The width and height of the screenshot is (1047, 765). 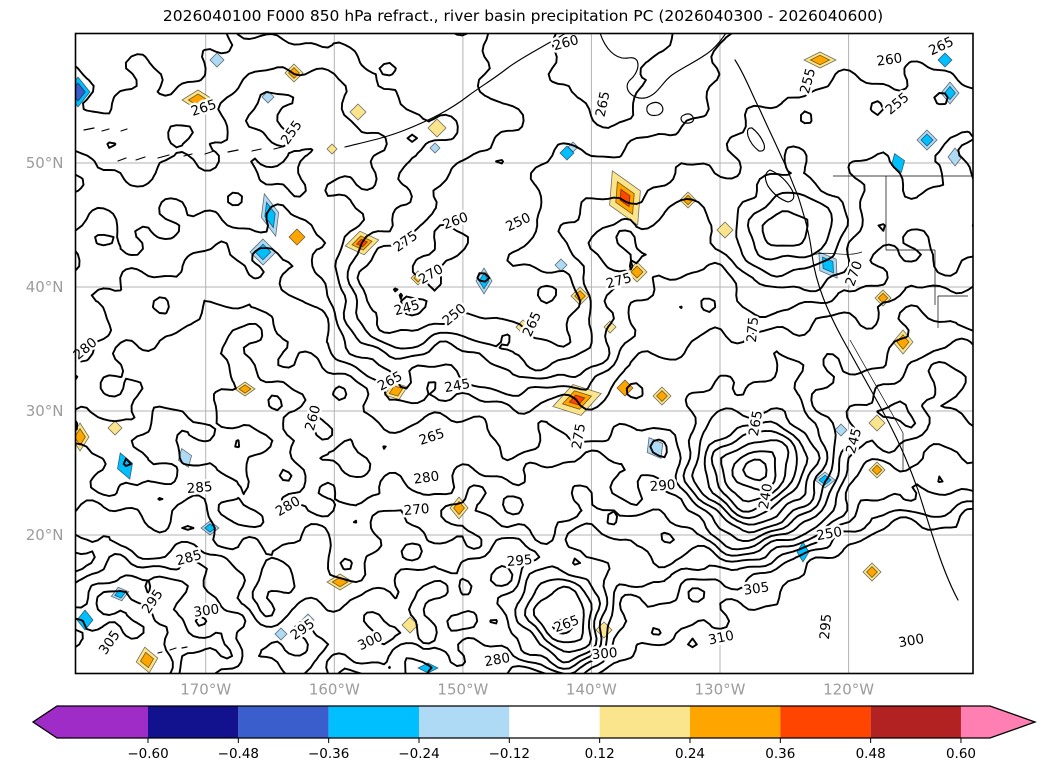 What do you see at coordinates (779, 186) in the screenshot?
I see `vancouver-island` at bounding box center [779, 186].